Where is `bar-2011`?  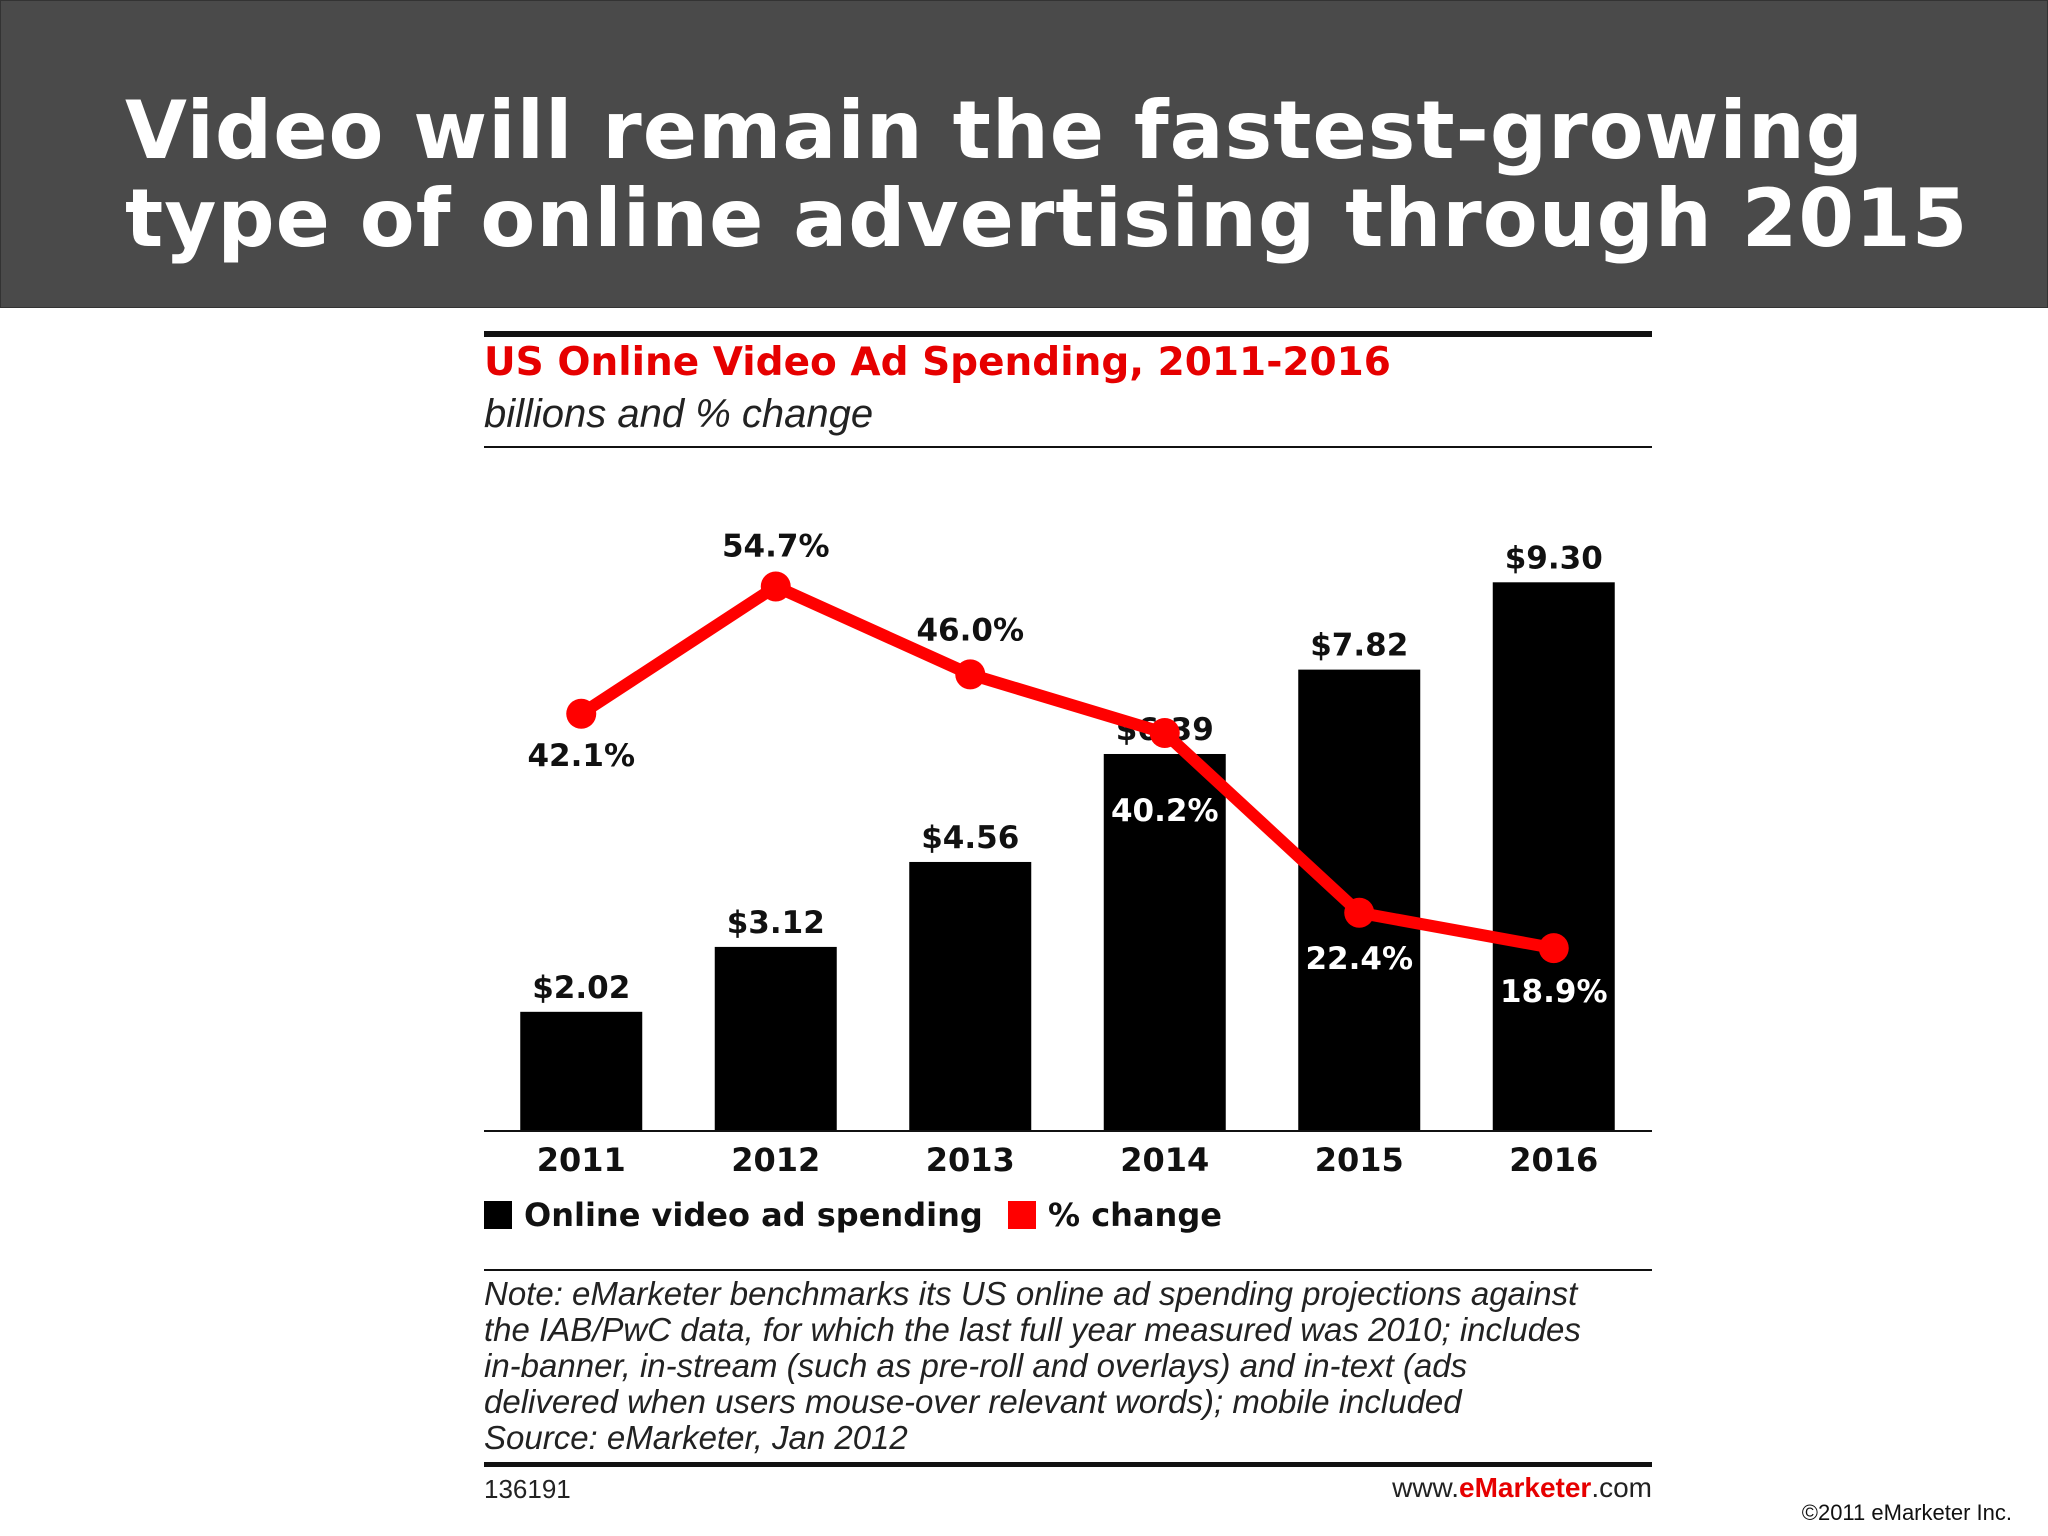 bar-2011 is located at coordinates (581, 1071).